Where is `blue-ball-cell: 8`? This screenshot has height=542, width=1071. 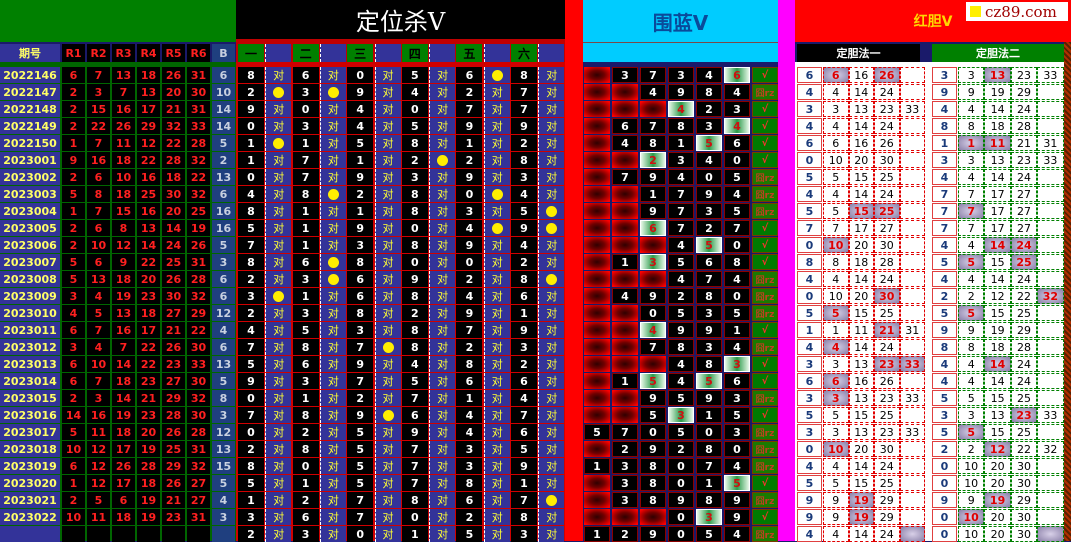
blue-ball-cell: 8 is located at coordinates (223, 398).